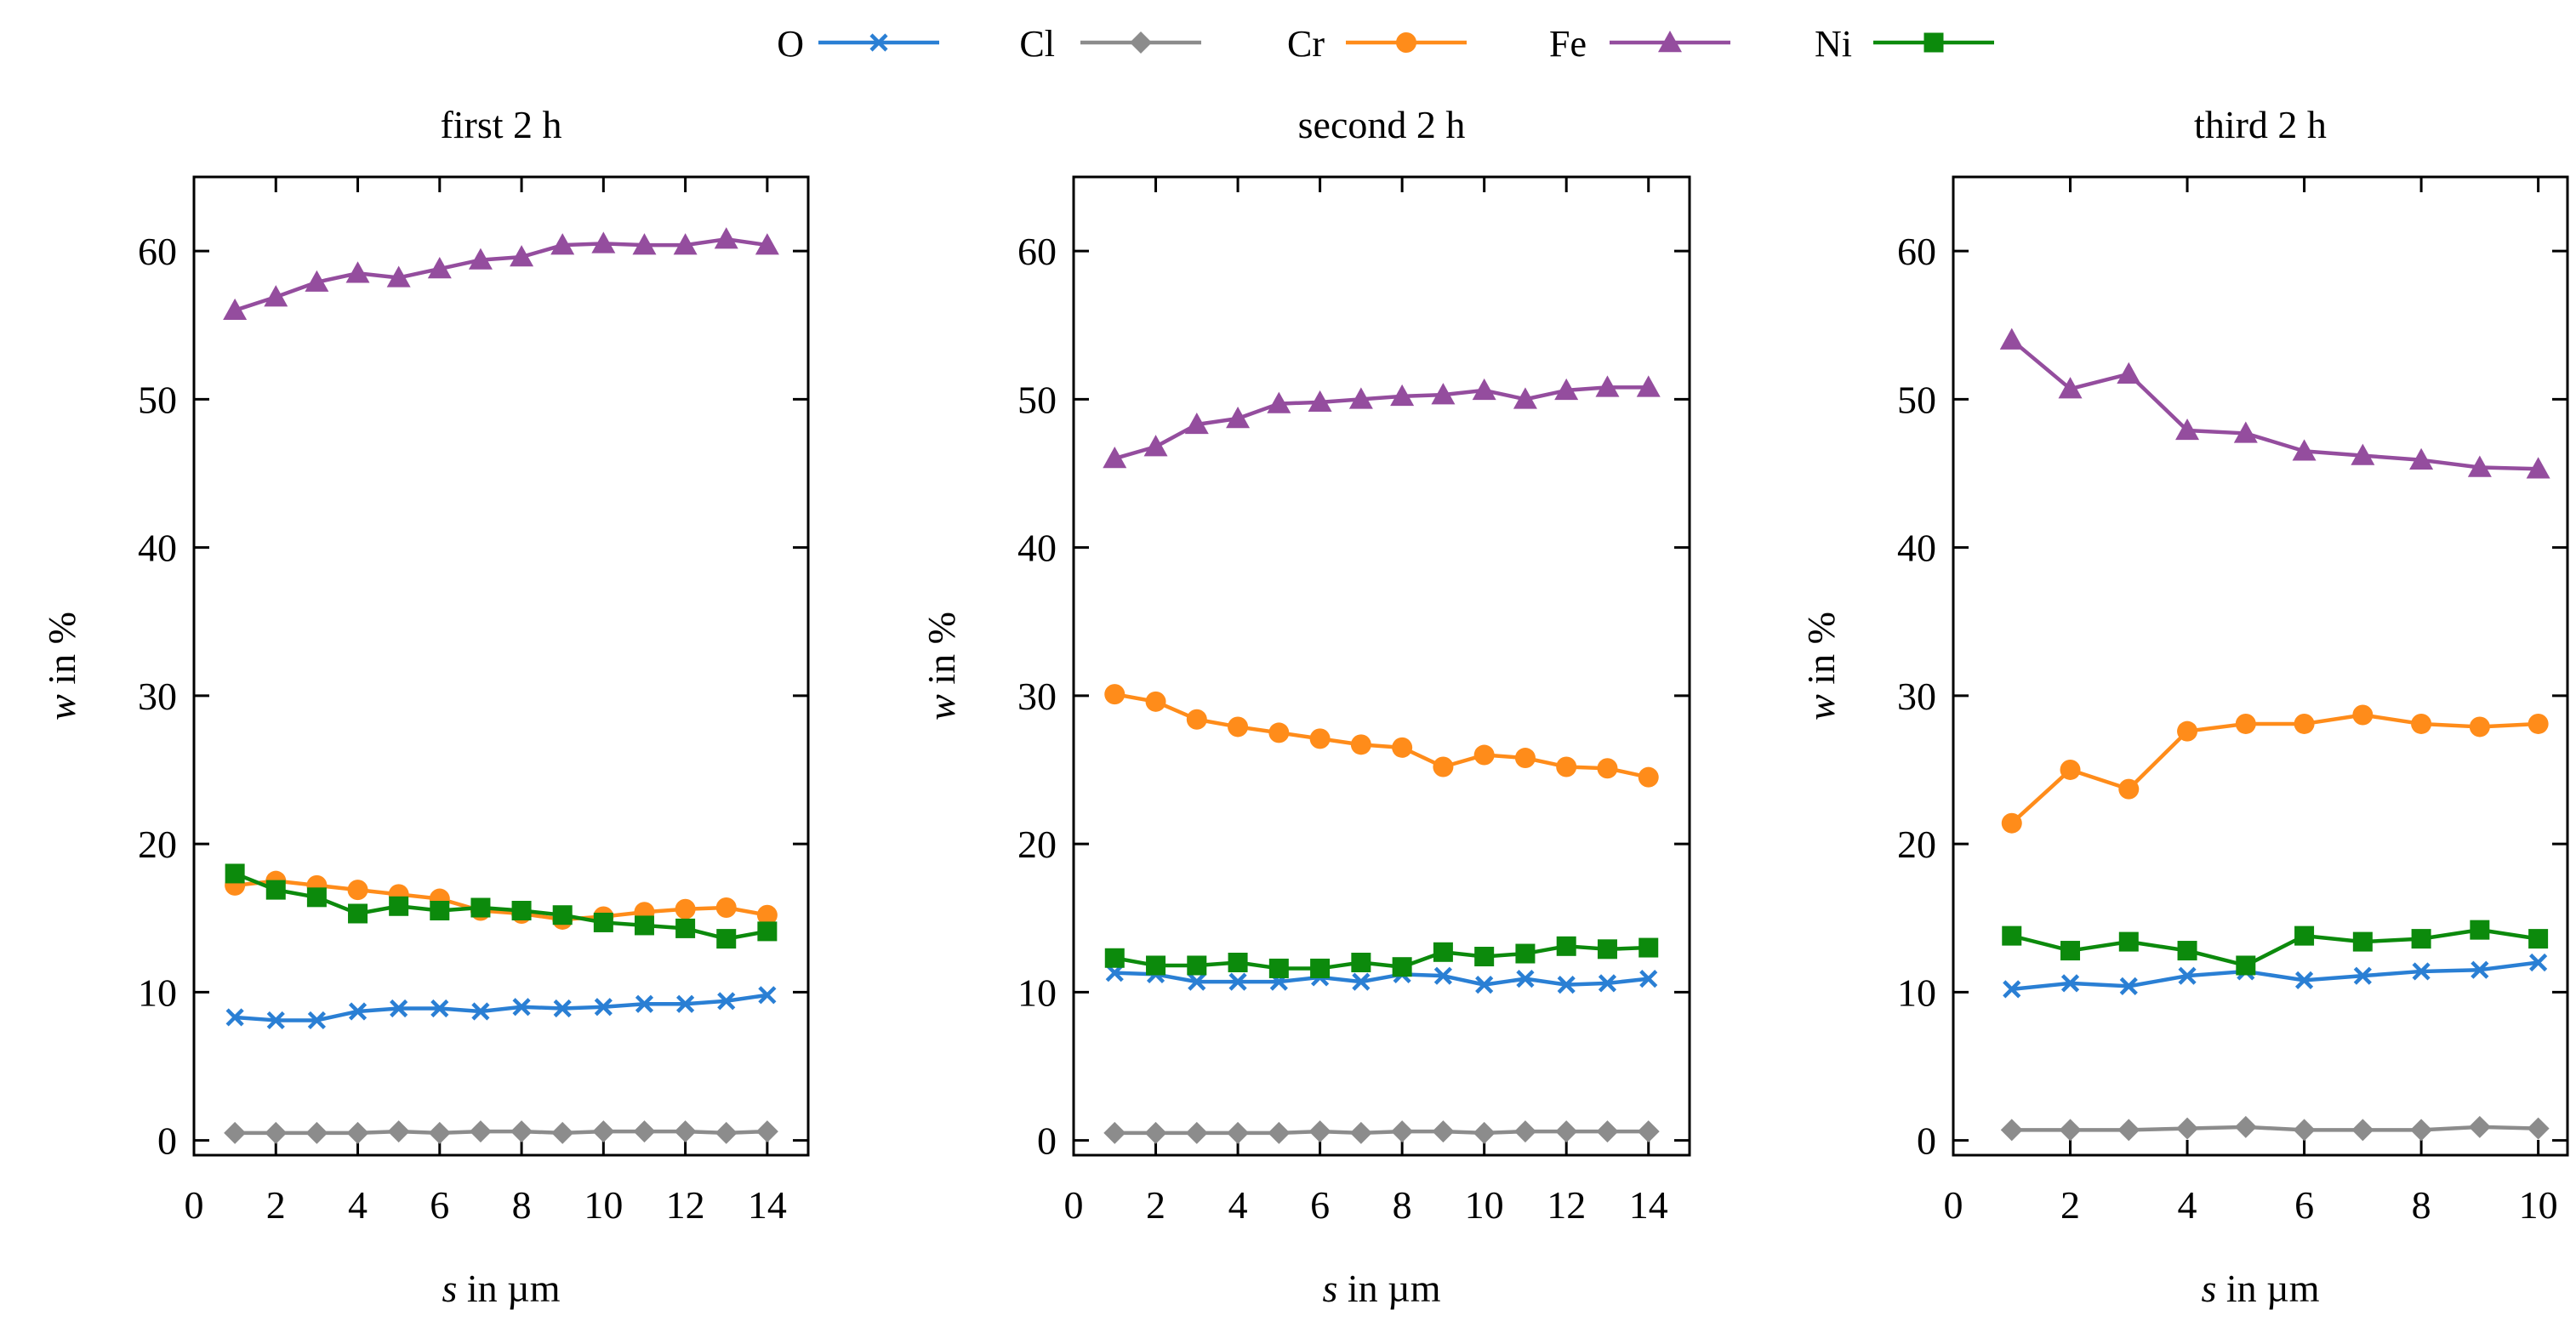 Image resolution: width=2576 pixels, height=1327 pixels. Describe the element at coordinates (2275, 769) in the screenshot. I see `series-cr` at that location.